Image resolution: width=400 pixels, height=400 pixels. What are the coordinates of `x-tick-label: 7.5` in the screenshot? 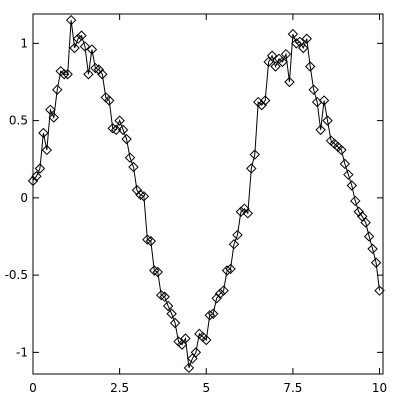 It's located at (292, 388).